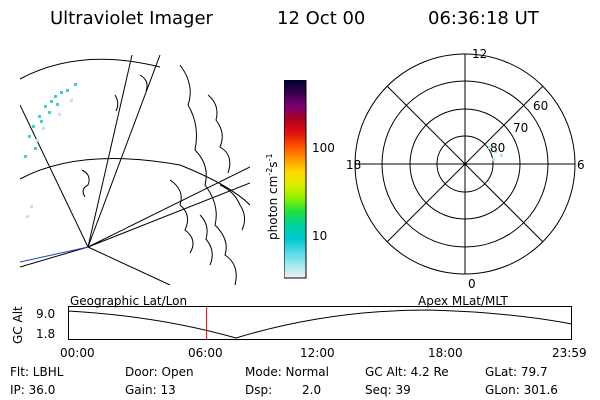 The image size is (600, 400). What do you see at coordinates (150, 390) in the screenshot?
I see `info-gain: Gain: 13` at bounding box center [150, 390].